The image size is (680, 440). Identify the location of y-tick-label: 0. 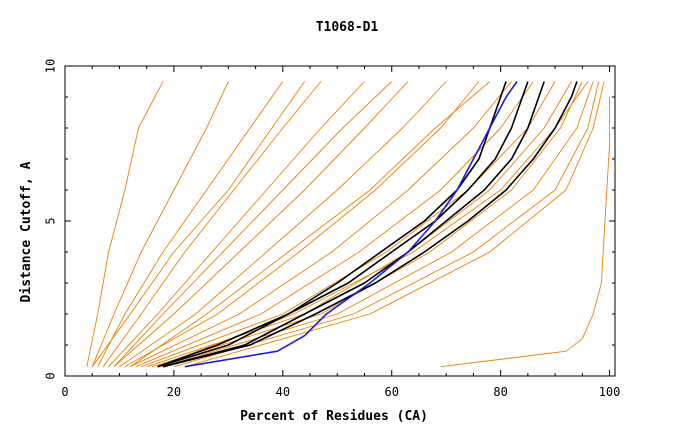
(51, 375).